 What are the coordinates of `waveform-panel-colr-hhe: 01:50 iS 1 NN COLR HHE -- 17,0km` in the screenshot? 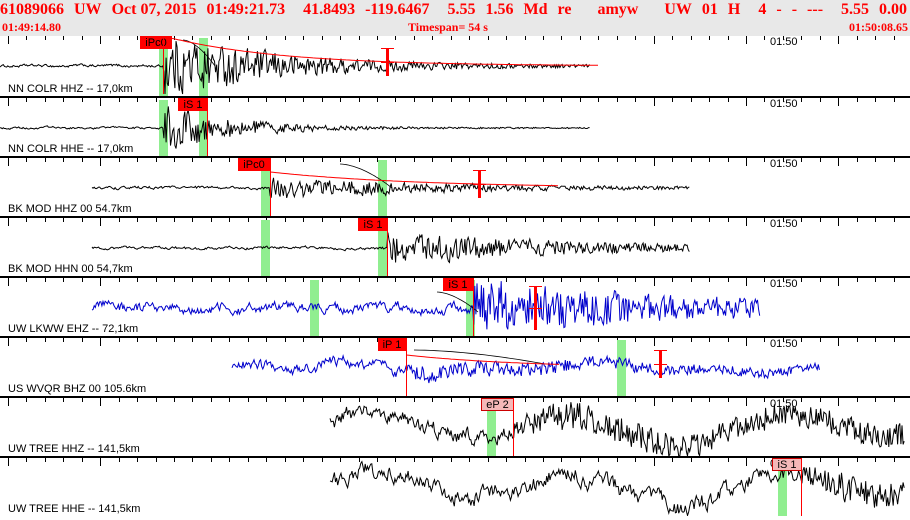 It's located at (455, 126).